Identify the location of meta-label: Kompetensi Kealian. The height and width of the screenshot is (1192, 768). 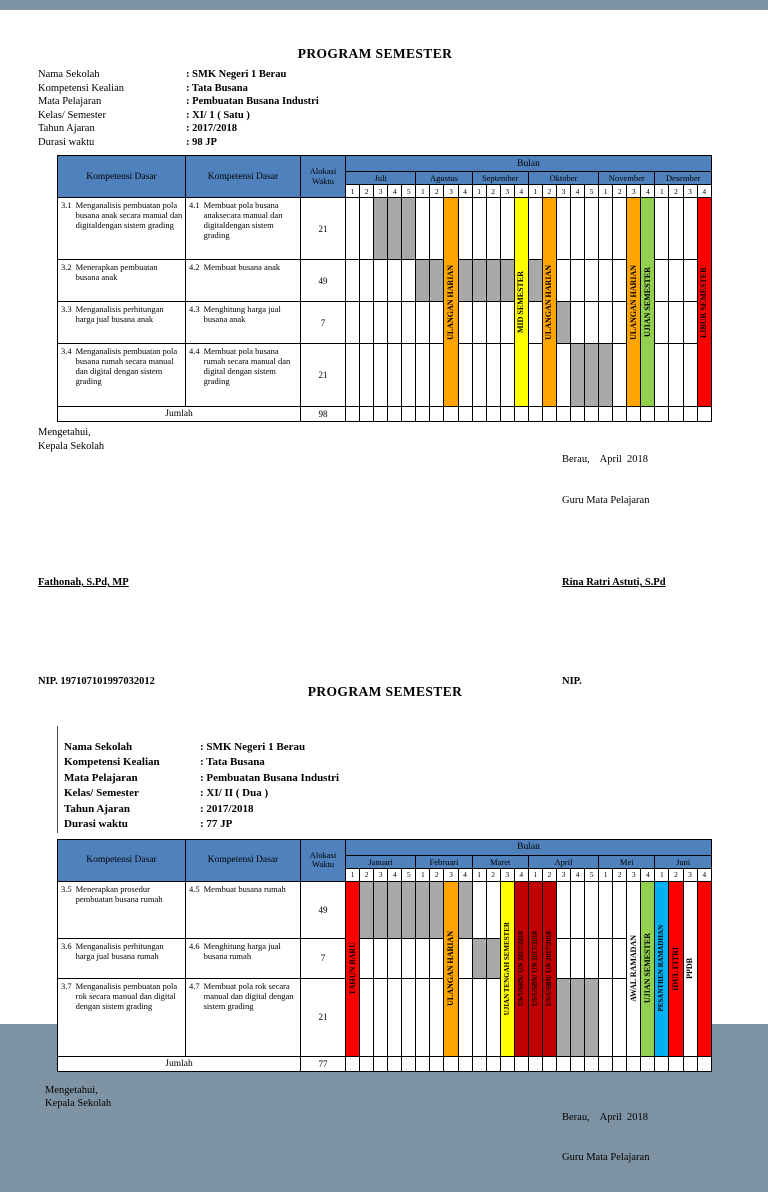
(81, 88).